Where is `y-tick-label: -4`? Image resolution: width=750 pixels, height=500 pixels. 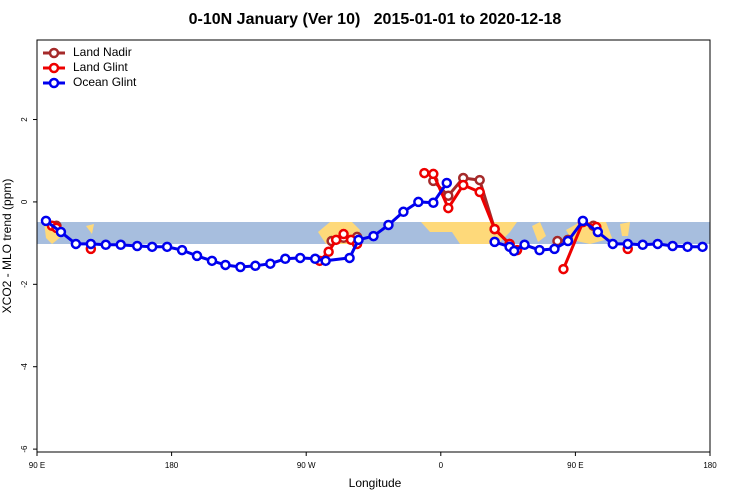 y-tick-label: -4 is located at coordinates (24, 367).